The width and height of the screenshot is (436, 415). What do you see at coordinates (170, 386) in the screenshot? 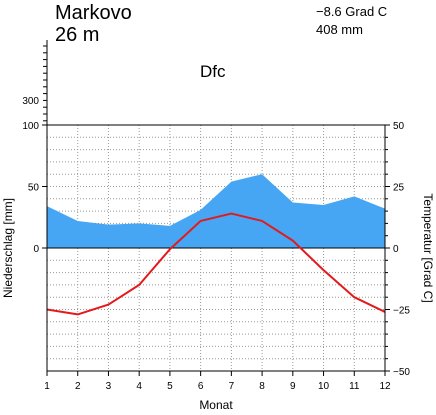
I see `x-axis-tick-label: 5` at bounding box center [170, 386].